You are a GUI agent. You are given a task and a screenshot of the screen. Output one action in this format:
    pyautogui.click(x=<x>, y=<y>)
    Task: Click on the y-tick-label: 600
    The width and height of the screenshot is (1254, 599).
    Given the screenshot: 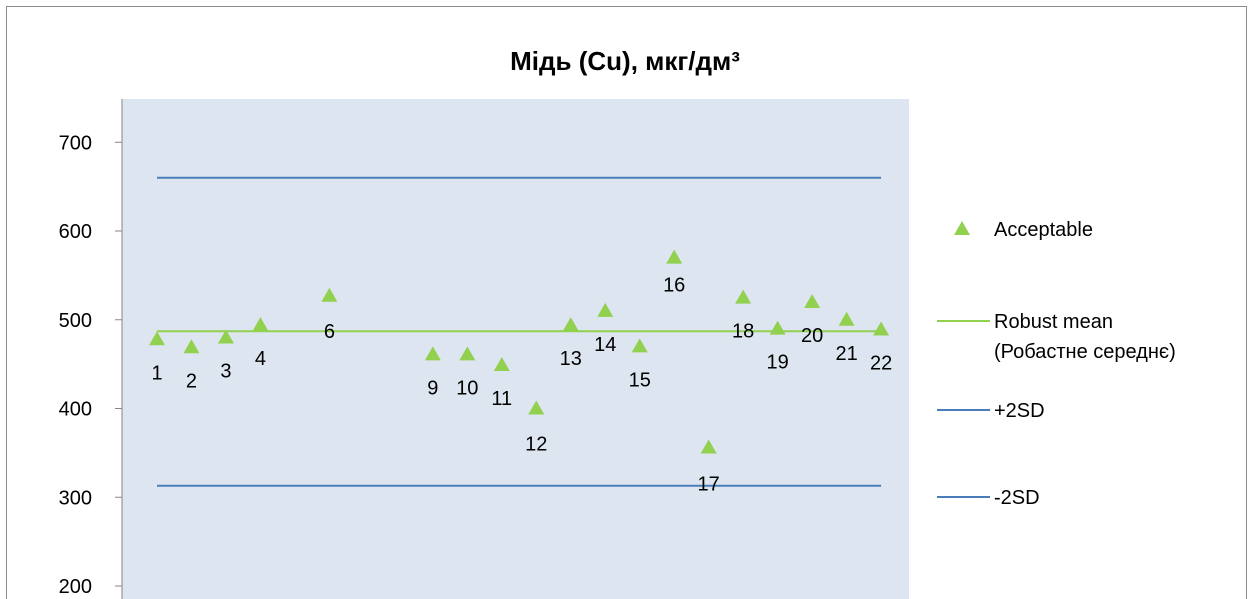 What is the action you would take?
    pyautogui.click(x=75, y=232)
    